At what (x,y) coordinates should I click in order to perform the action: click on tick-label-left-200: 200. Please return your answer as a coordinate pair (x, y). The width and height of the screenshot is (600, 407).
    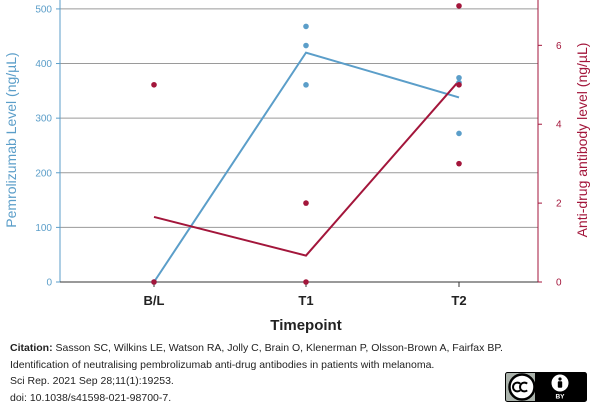
    Looking at the image, I should click on (43, 173).